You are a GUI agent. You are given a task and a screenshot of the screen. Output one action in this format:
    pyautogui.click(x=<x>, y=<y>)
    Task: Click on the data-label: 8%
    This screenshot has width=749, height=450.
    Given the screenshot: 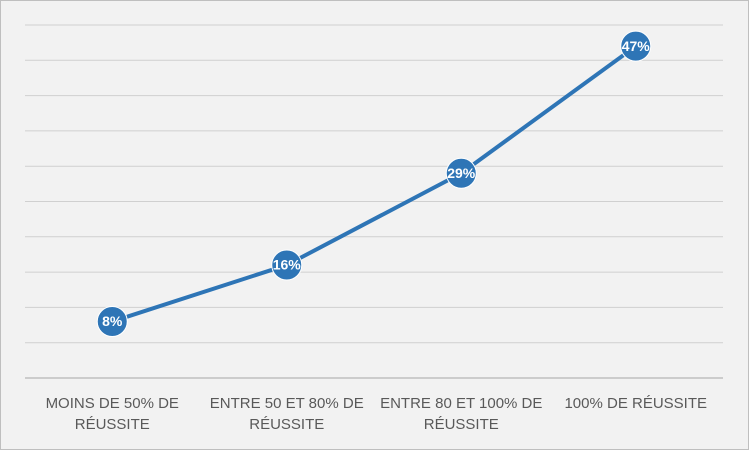 What is the action you would take?
    pyautogui.click(x=112, y=321)
    